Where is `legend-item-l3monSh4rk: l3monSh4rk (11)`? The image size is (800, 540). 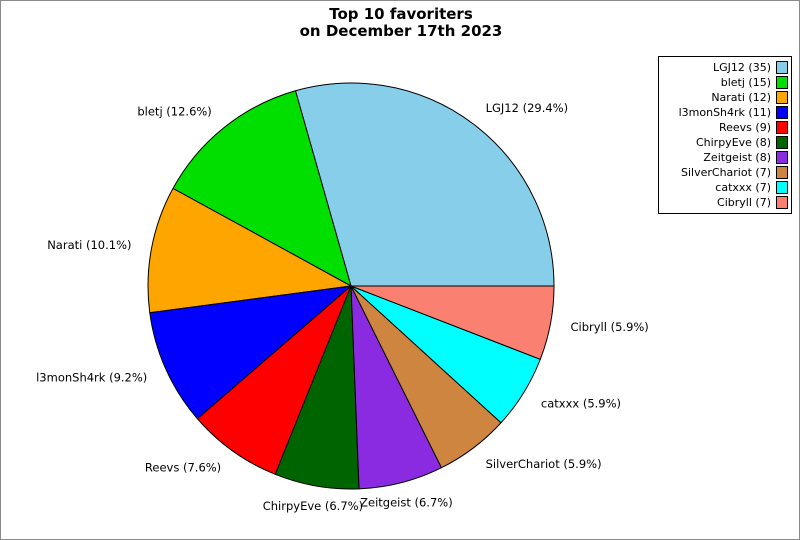 legend-item-l3monSh4rk: l3monSh4rk (11) is located at coordinates (725, 112).